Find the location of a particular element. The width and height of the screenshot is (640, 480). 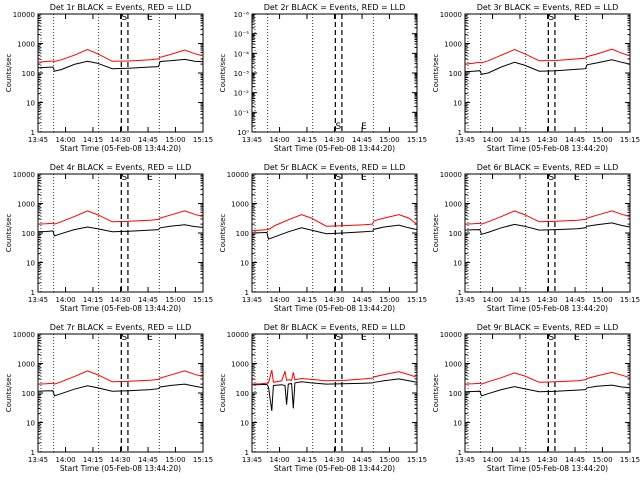

chart-title: Det 1r BLACK = Events, RED = LLD is located at coordinates (121, 7).